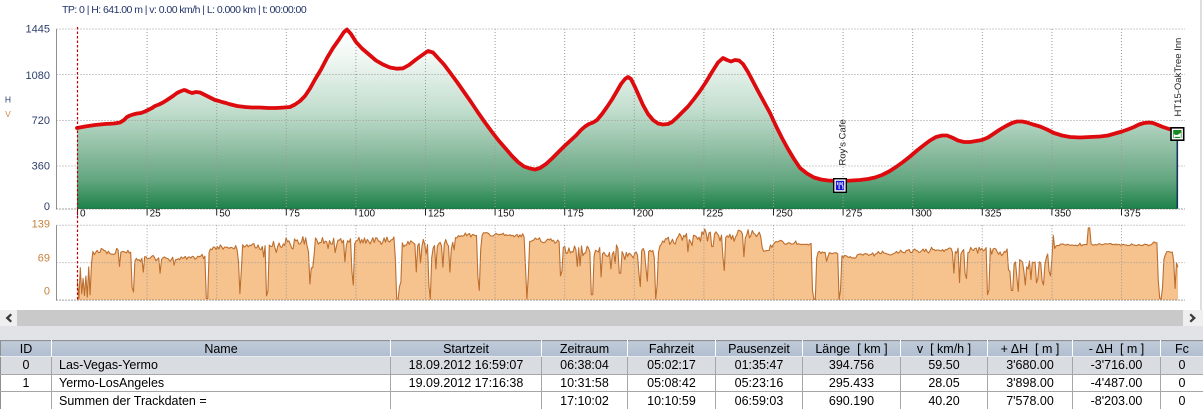 This screenshot has height=411, width=1203. Describe the element at coordinates (436, 214) in the screenshot. I see `svg-text: 125` at that location.